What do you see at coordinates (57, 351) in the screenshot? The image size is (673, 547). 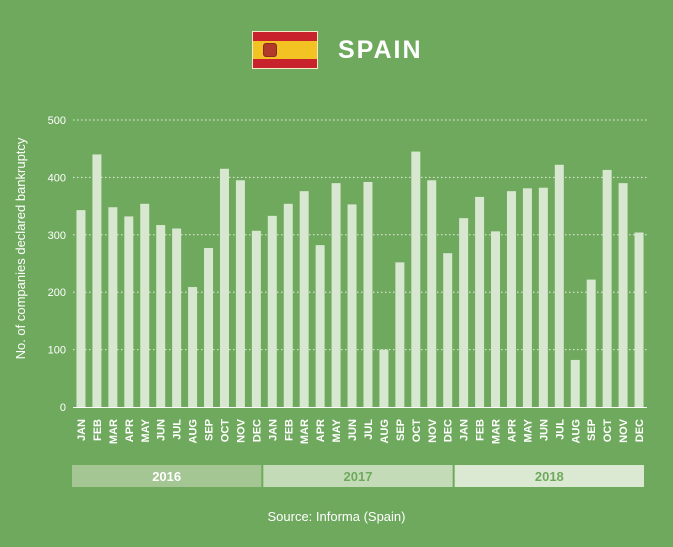 I see `y-tick-label: 100` at bounding box center [57, 351].